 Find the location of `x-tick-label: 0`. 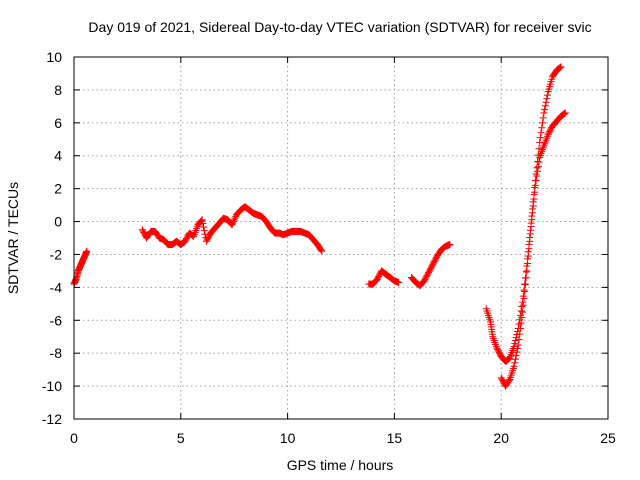

x-tick-label: 0 is located at coordinates (74, 438).